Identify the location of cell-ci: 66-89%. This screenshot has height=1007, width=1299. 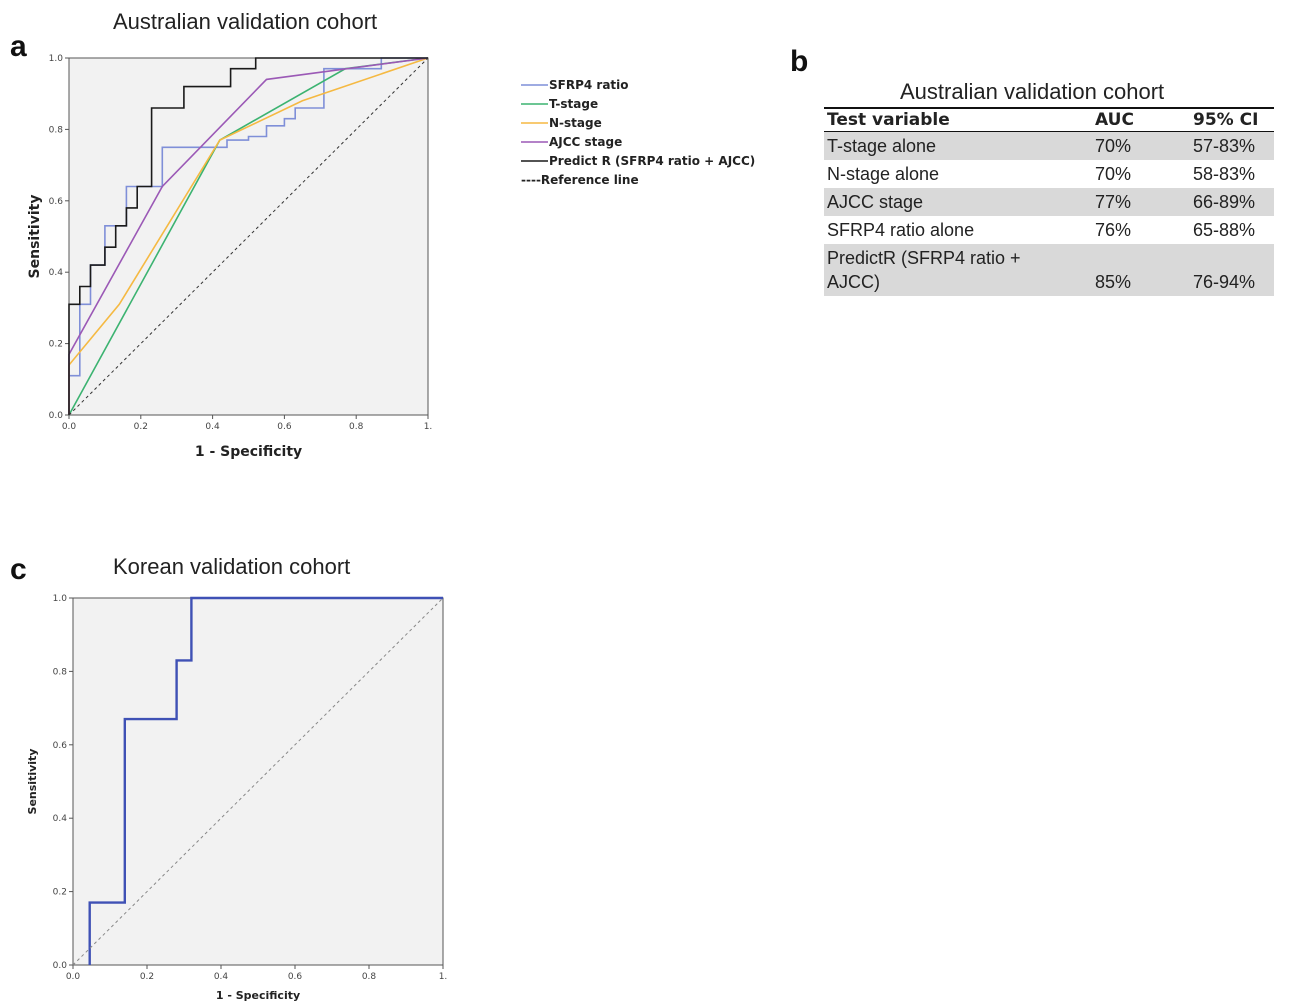
(1232, 202).